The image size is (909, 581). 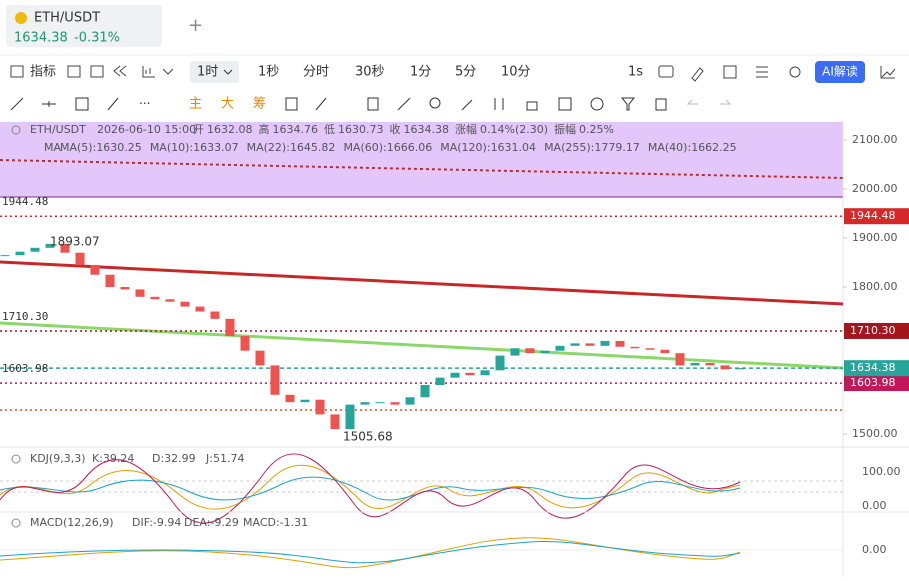 What do you see at coordinates (156, 522) in the screenshot?
I see `macd-dif: DIF:-9.94` at bounding box center [156, 522].